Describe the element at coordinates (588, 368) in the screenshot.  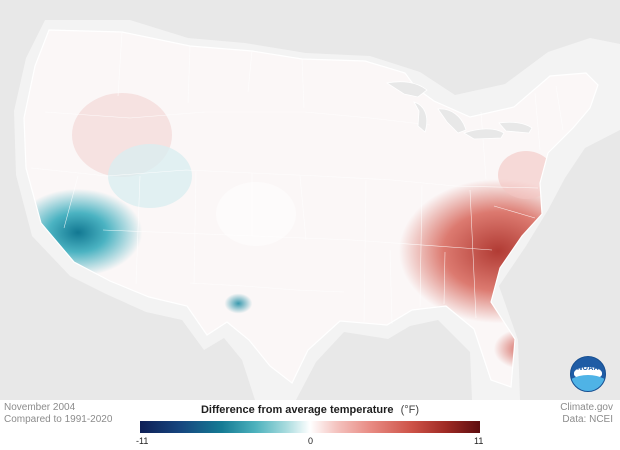
I see `noaa-logo-text: NOAA` at that location.